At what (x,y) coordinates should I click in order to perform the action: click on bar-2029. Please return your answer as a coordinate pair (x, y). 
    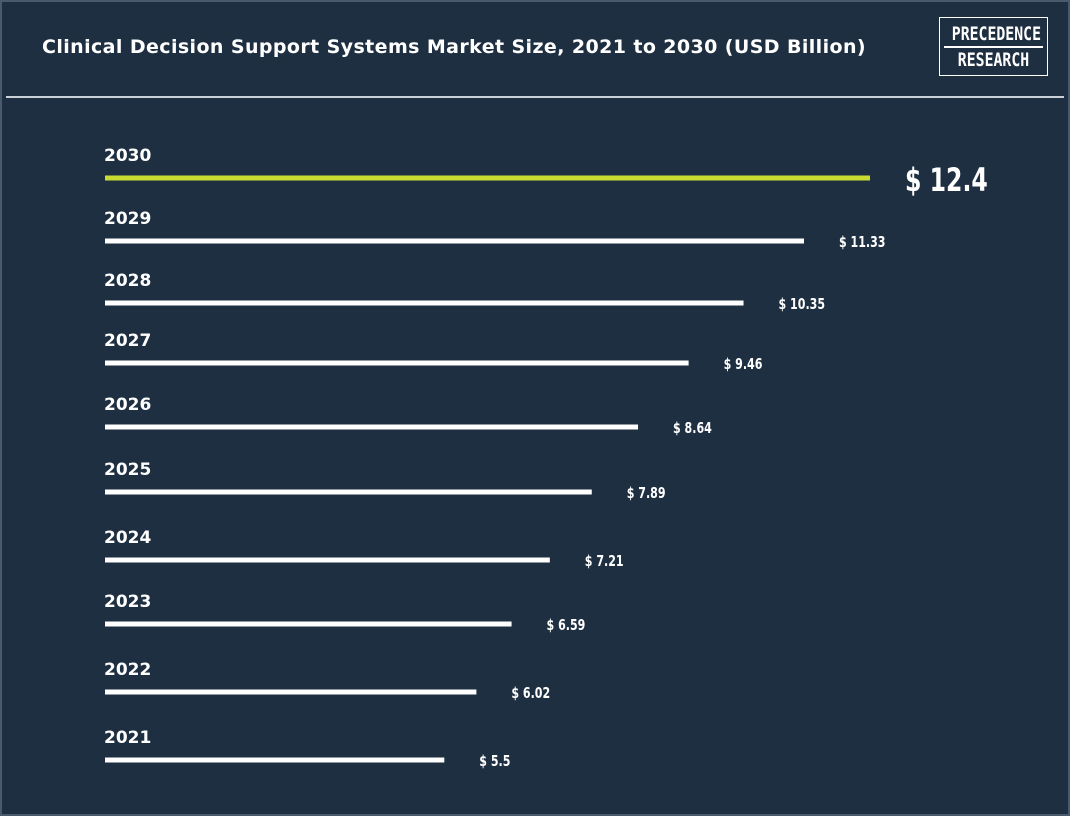
    Looking at the image, I should click on (454, 241).